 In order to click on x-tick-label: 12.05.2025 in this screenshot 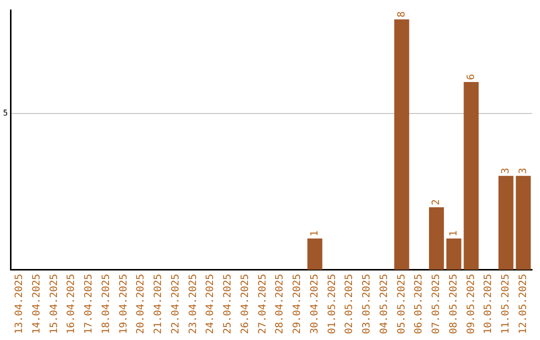, I will do `click(523, 304)`.